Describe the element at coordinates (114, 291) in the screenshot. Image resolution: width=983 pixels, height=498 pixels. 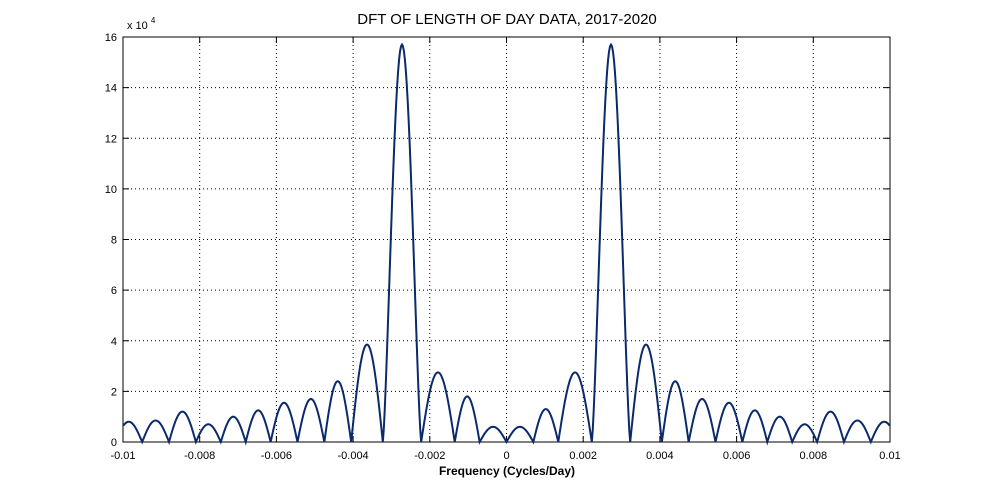
I see `y-tick-label: 6` at that location.